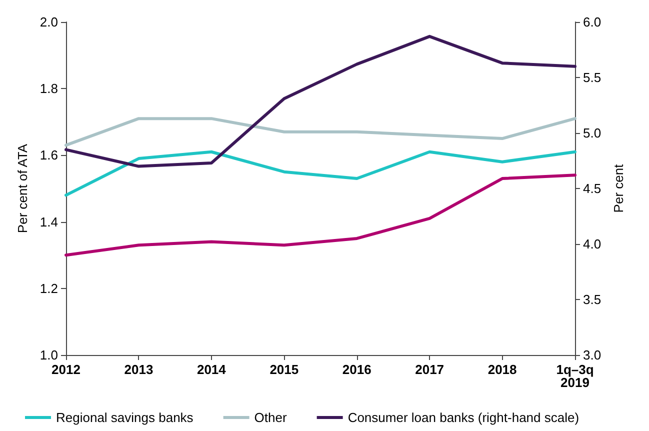  What do you see at coordinates (592, 244) in the screenshot?
I see `y2-tick-label: 4.0` at bounding box center [592, 244].